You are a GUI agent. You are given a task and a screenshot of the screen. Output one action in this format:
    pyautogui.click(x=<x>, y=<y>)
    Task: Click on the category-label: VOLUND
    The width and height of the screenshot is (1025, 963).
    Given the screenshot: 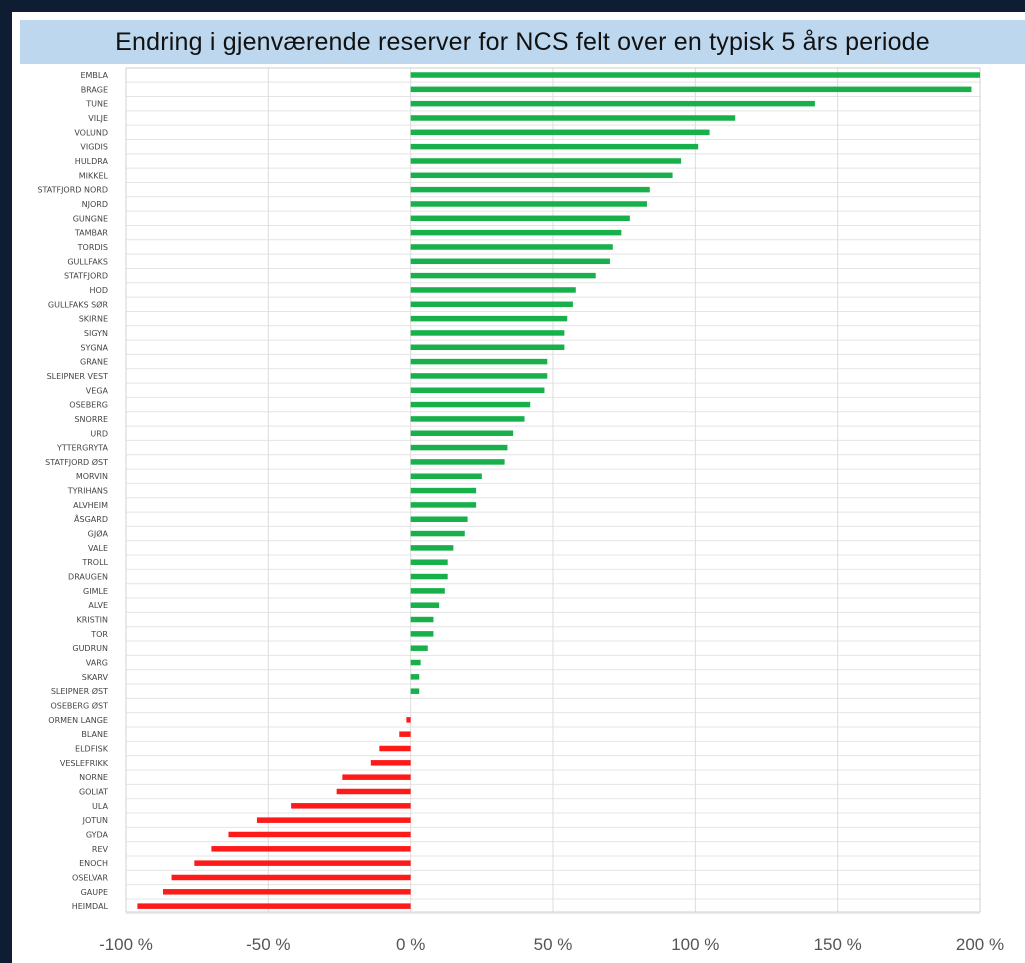 What is the action you would take?
    pyautogui.click(x=91, y=132)
    